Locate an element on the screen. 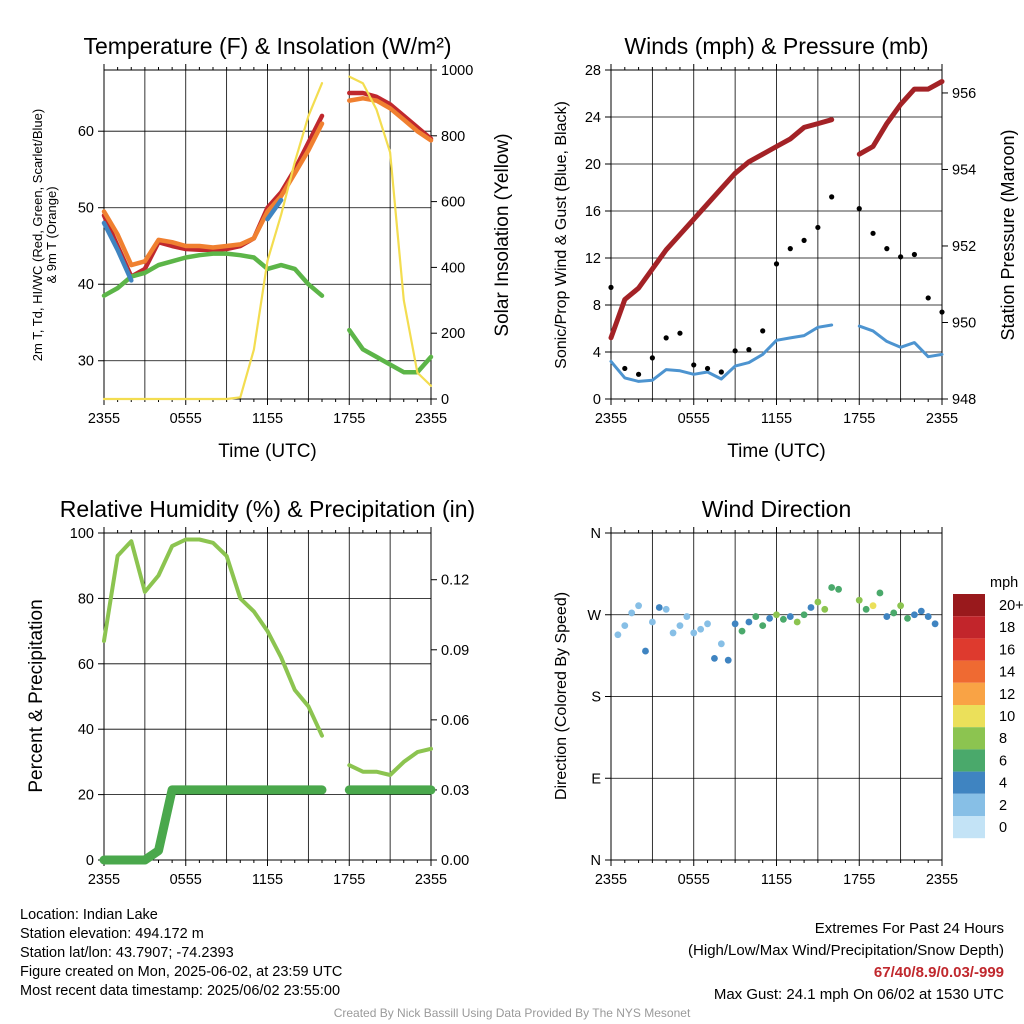 Image resolution: width=1024 pixels, height=1024 pixels. speed-legend: mph 20+ 18 16 14 12 10 8 6 4 2 0 is located at coordinates (988, 707).